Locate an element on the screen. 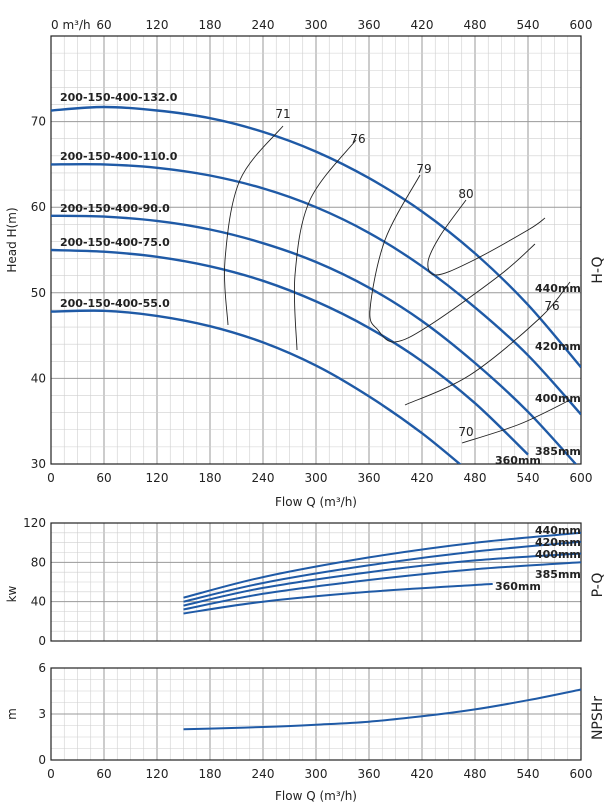 Image resolution: width=616 pixels, height=811 pixels. top-x-tick: 360 is located at coordinates (369, 25).